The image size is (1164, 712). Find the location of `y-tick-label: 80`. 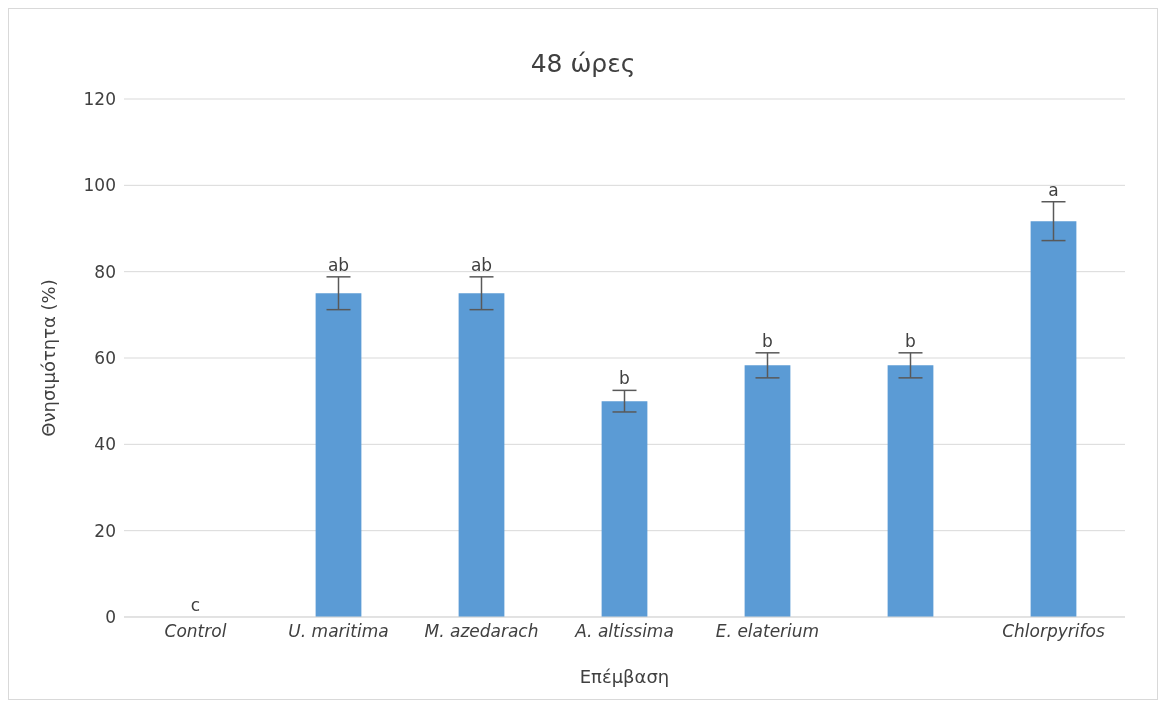

y-tick-label: 80 is located at coordinates (105, 271).